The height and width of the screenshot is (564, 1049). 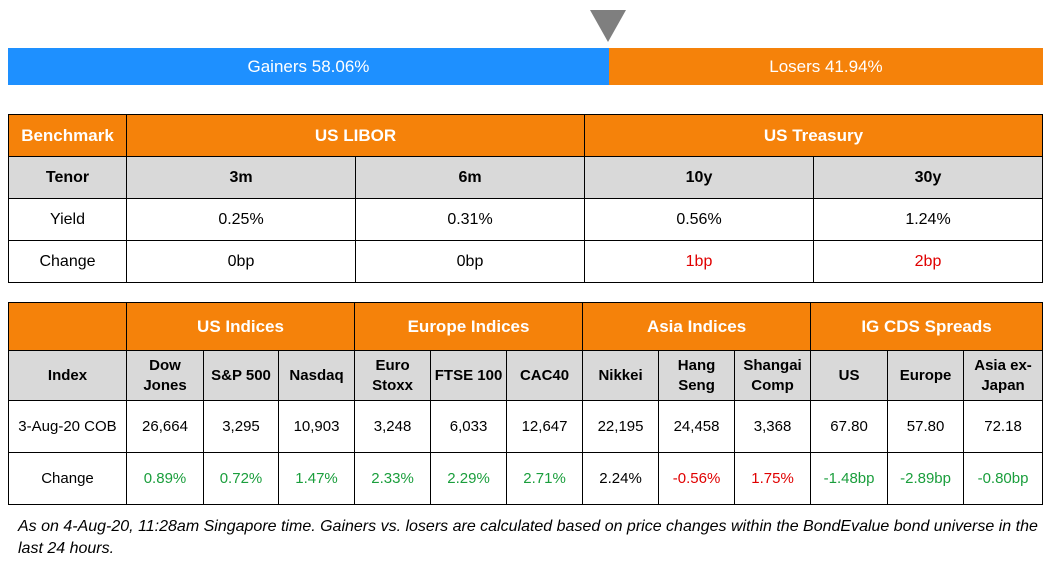 What do you see at coordinates (241, 478) in the screenshot?
I see `index-change: 0.72%` at bounding box center [241, 478].